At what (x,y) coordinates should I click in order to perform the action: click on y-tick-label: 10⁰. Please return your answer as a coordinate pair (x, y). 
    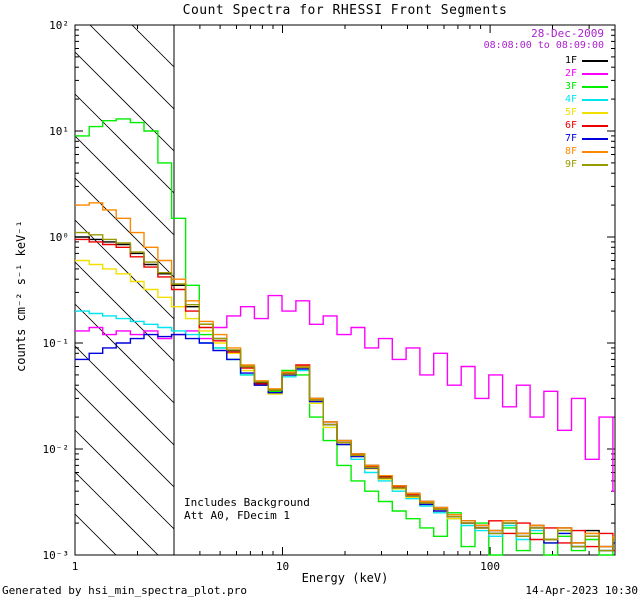
    Looking at the image, I should click on (59, 237).